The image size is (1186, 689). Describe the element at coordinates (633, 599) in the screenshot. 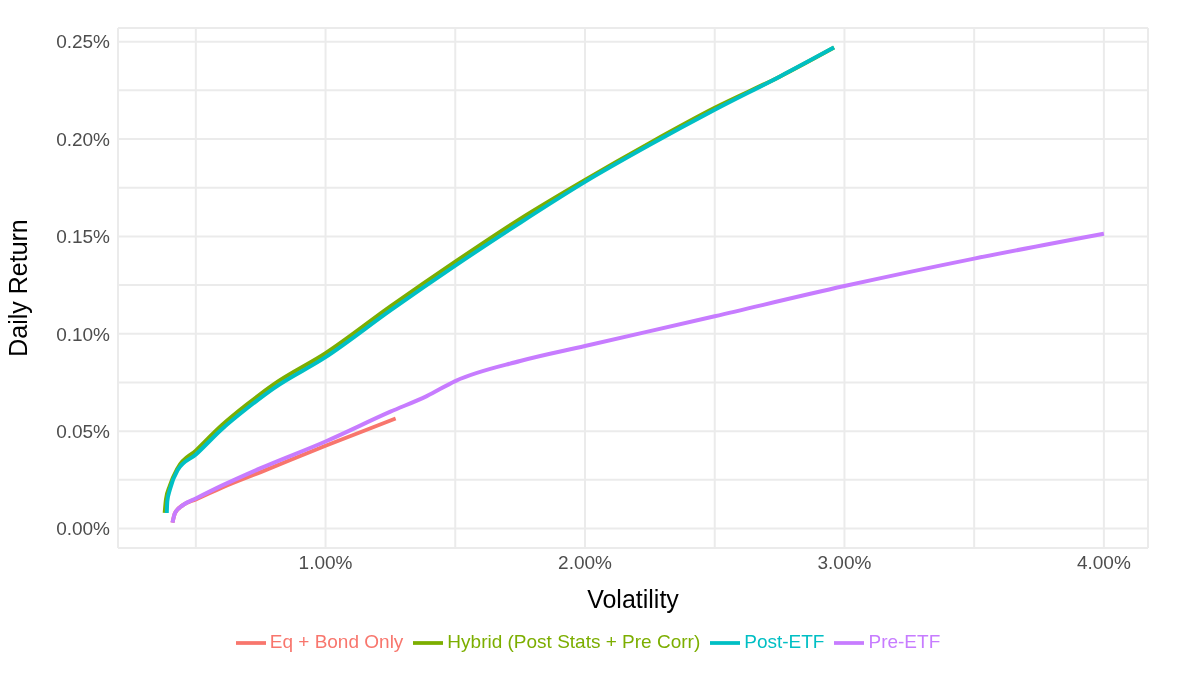

I see `x-axis-title: Volatility` at that location.